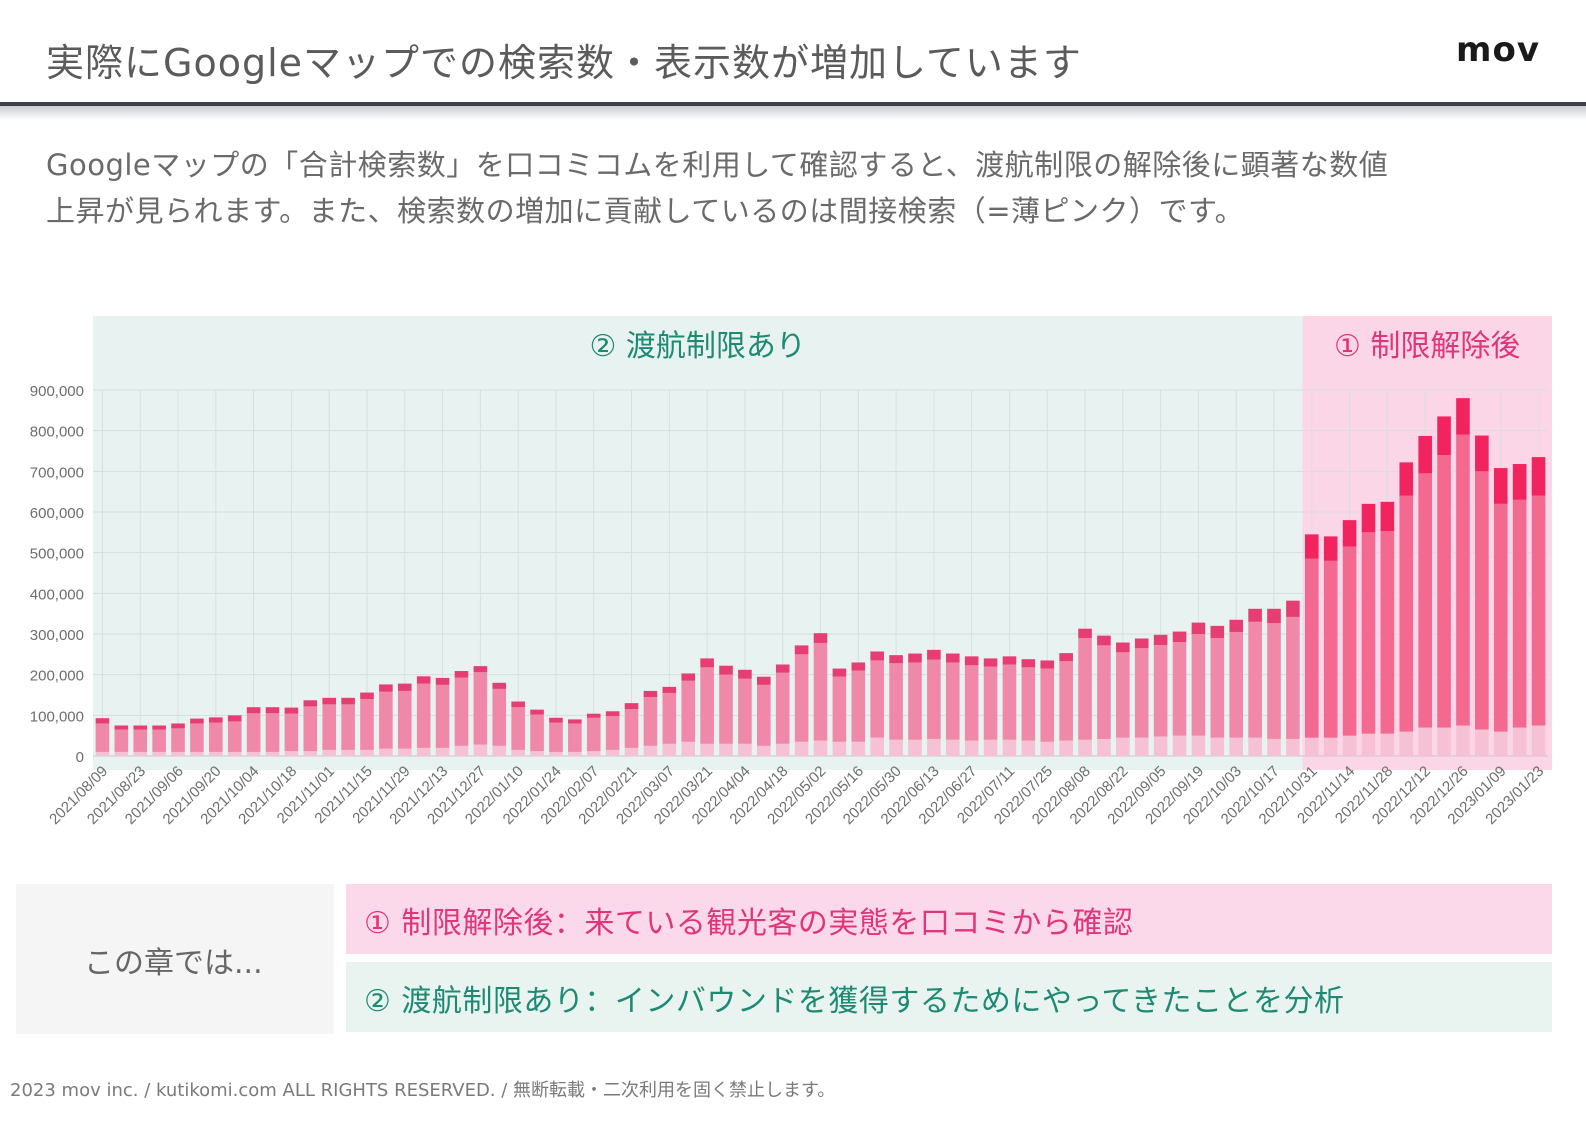 The image size is (1586, 1122). Describe the element at coordinates (793, 104) in the screenshot. I see `header-divider` at that location.